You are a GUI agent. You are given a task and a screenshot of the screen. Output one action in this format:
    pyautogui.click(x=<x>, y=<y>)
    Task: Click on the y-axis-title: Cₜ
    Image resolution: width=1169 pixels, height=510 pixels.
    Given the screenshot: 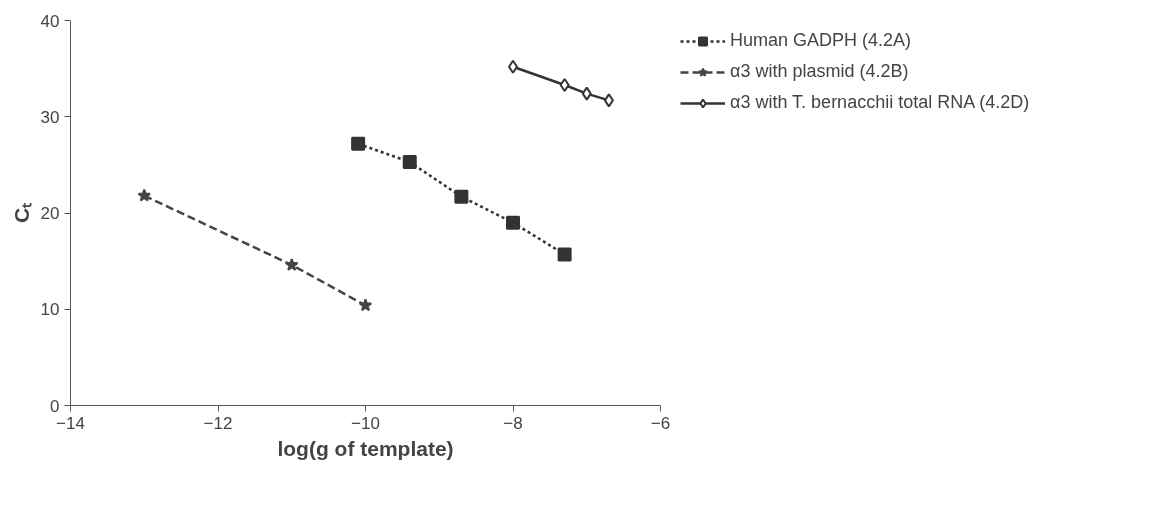 What is the action you would take?
    pyautogui.click(x=21, y=212)
    